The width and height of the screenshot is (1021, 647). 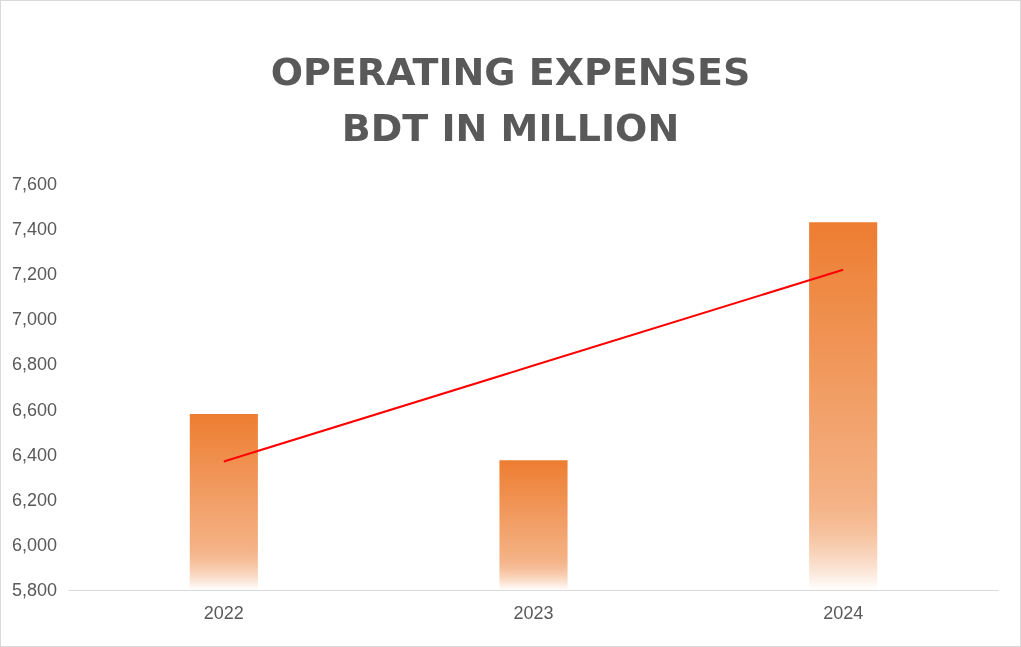 What do you see at coordinates (34, 590) in the screenshot?
I see `y-tick-label: 5,800` at bounding box center [34, 590].